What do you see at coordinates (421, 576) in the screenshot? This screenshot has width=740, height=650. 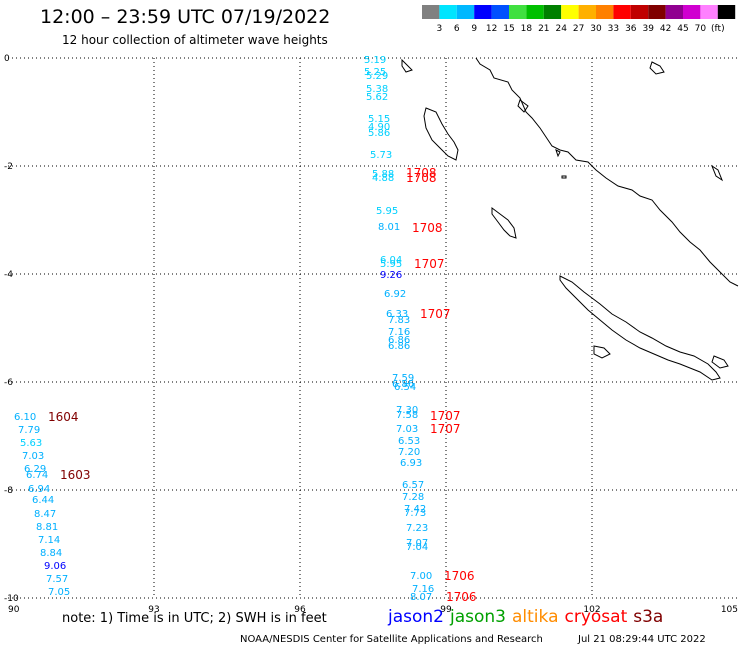 I see `wave-height-value: 7.00` at bounding box center [421, 576].